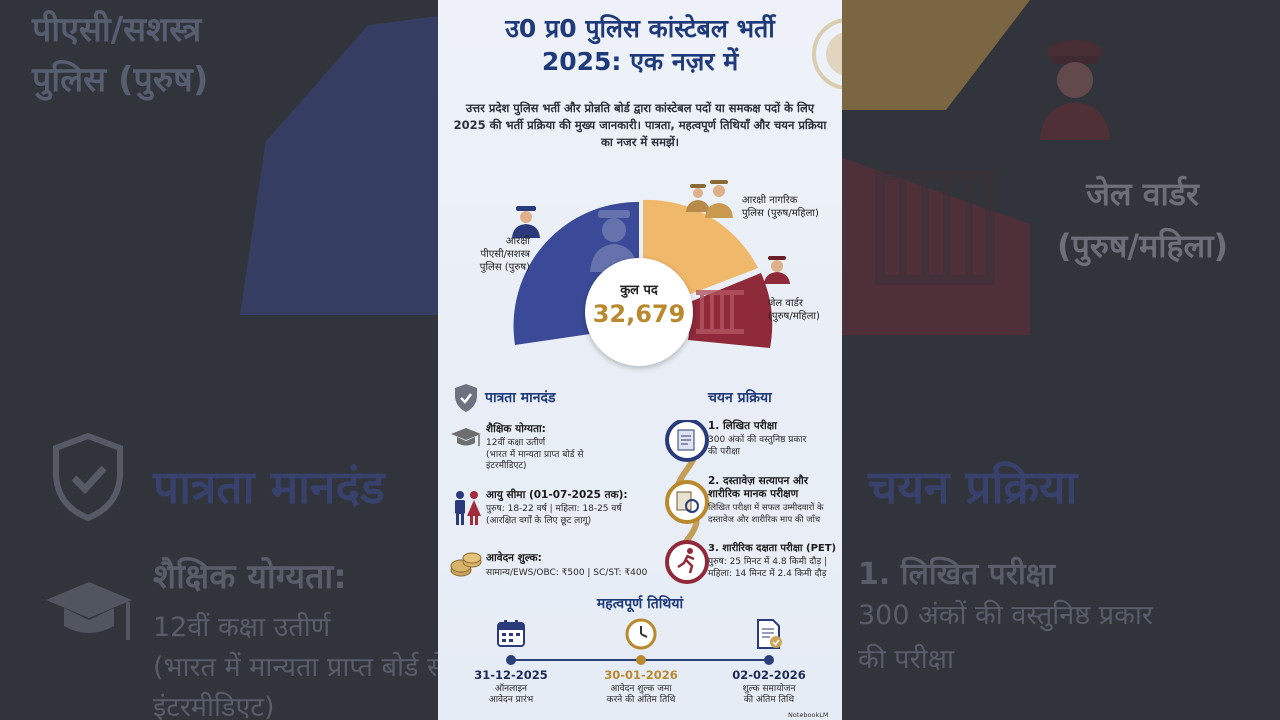  I want to click on bg-exam-heading: 1. लिखित परीक्षा, so click(957, 574).